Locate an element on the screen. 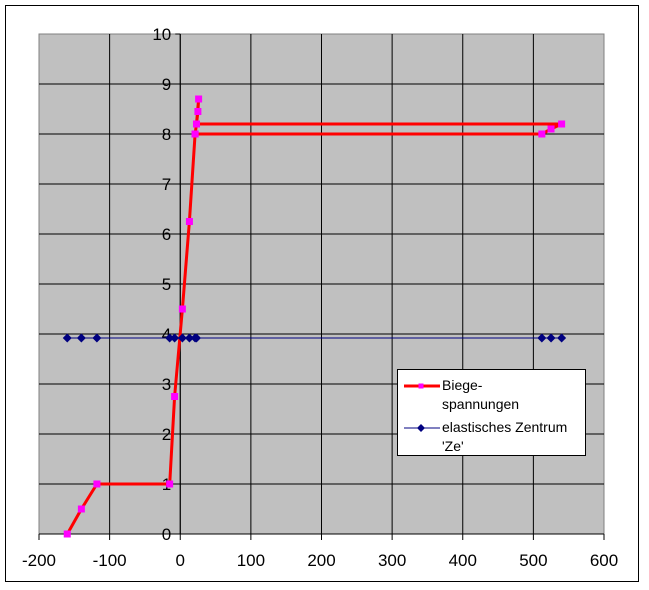 Image resolution: width=649 pixels, height=590 pixels. x-tick-label: -200 is located at coordinates (39, 560).